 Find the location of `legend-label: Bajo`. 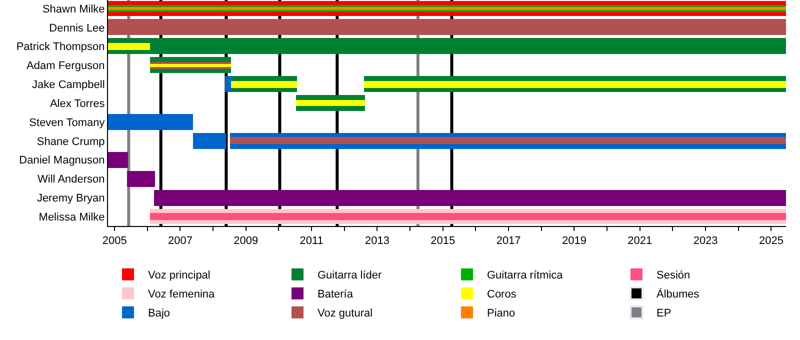

legend-label: Bajo is located at coordinates (159, 314).